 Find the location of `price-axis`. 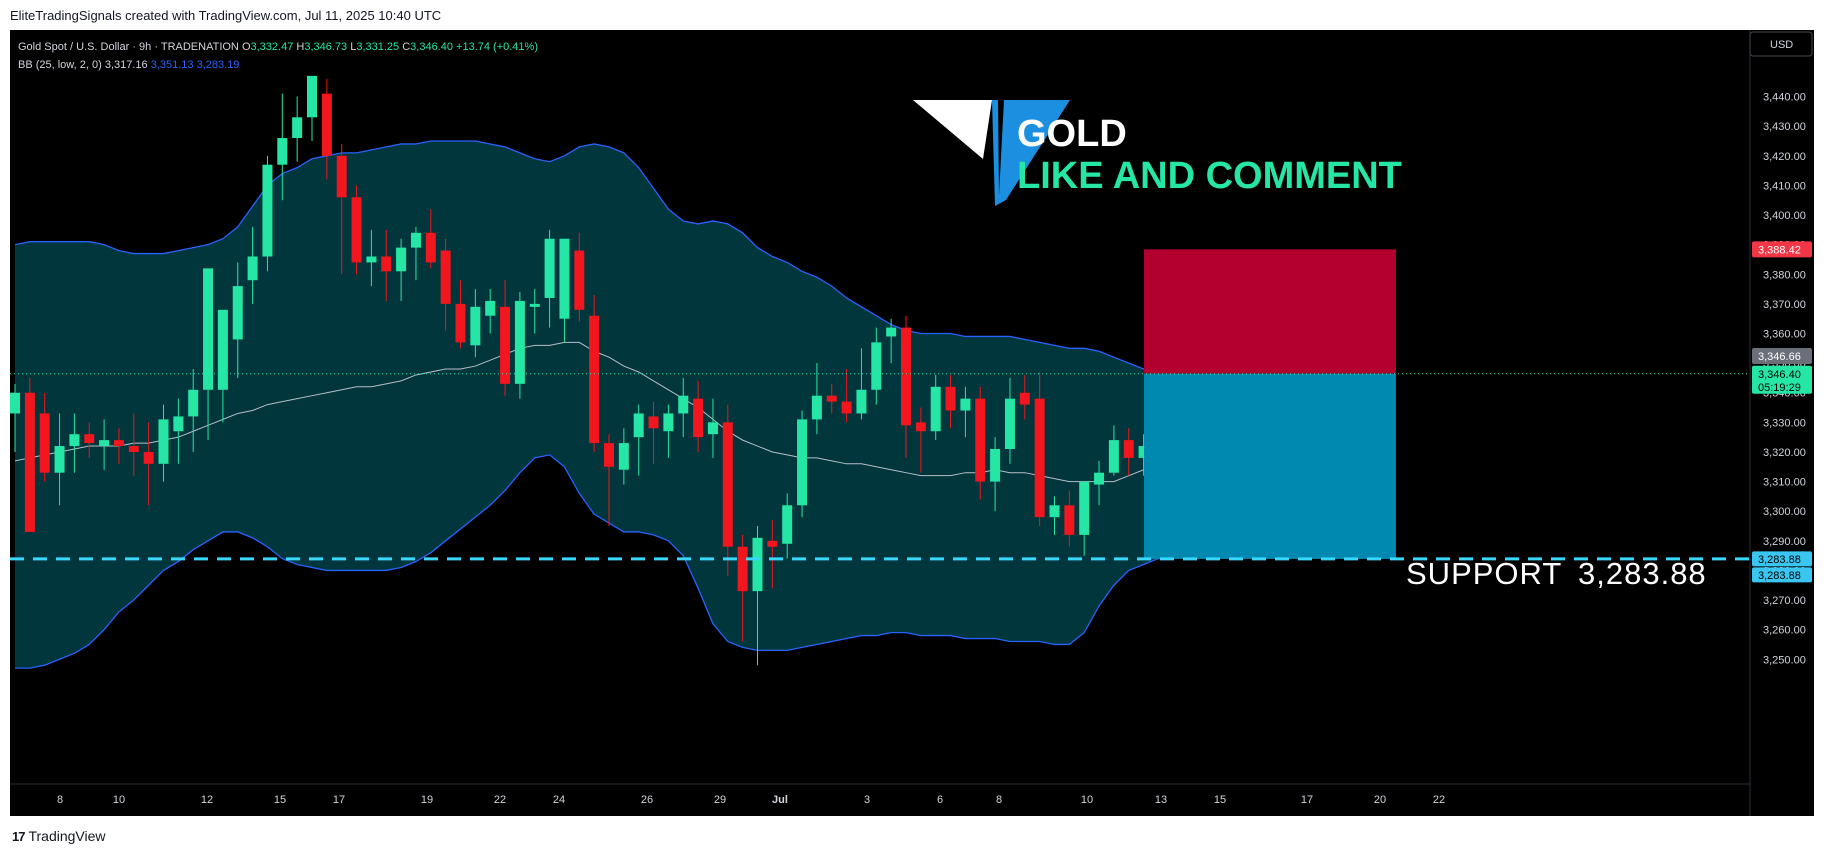

price-axis is located at coordinates (1782, 423).